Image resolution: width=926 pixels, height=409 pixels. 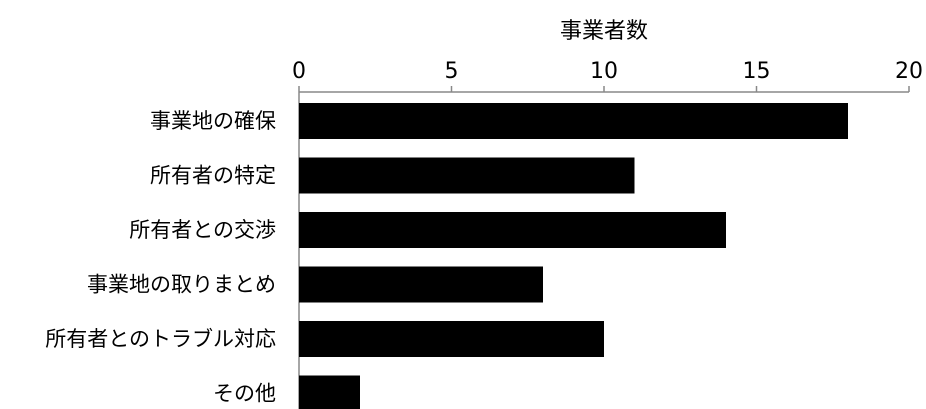 I want to click on category-label: 事業地の取りまとめ, so click(x=181, y=285).